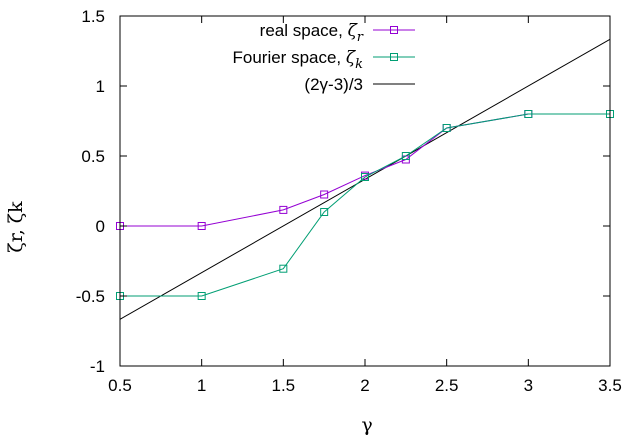 The image size is (633, 438). I want to click on x-axis-title: γ, so click(366, 425).